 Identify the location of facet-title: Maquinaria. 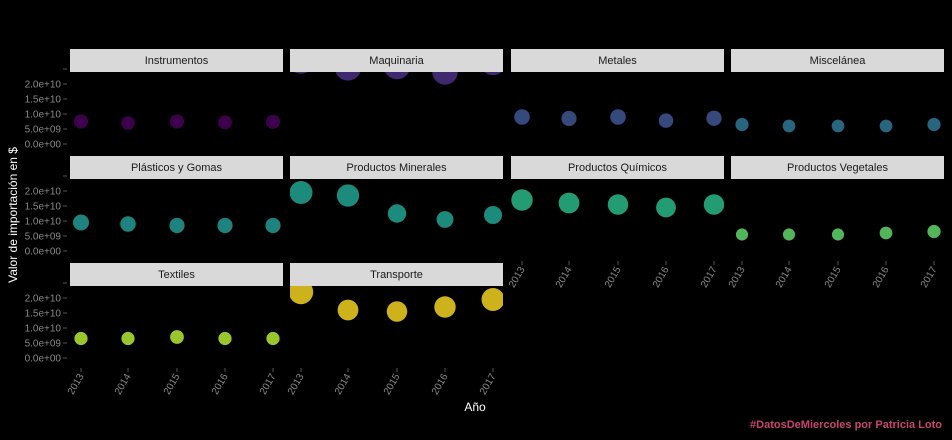
(396, 61).